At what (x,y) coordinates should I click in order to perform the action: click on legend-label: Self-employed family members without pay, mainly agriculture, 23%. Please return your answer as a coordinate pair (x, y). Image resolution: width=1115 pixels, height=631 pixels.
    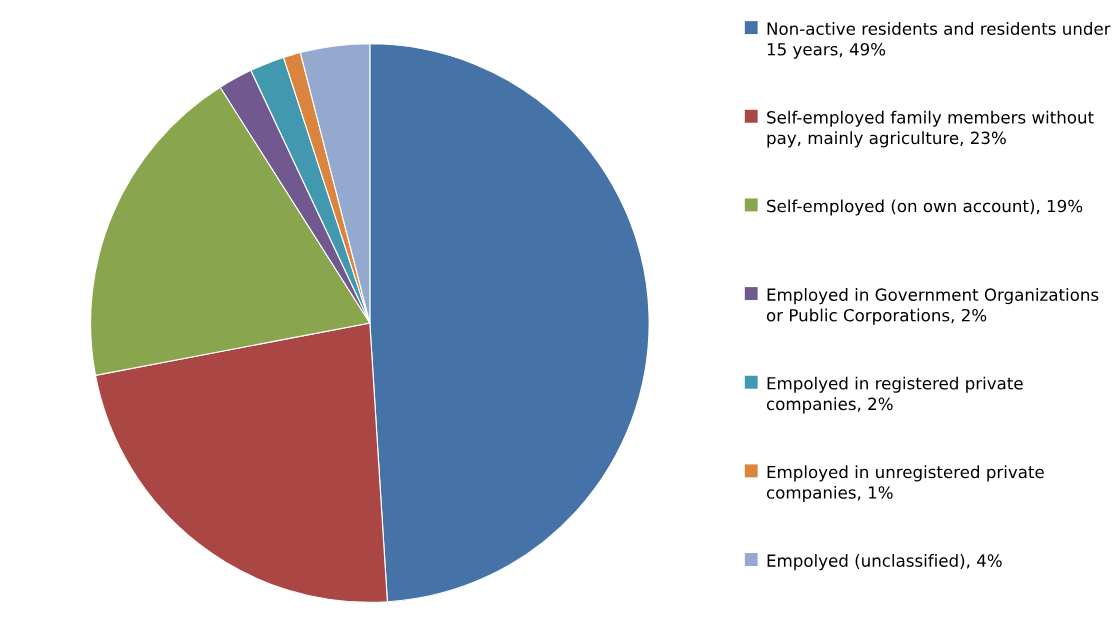
    Looking at the image, I should click on (930, 129).